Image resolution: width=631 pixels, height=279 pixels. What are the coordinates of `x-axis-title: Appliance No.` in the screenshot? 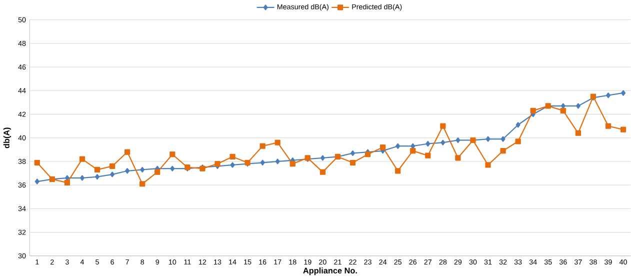 It's located at (330, 272).